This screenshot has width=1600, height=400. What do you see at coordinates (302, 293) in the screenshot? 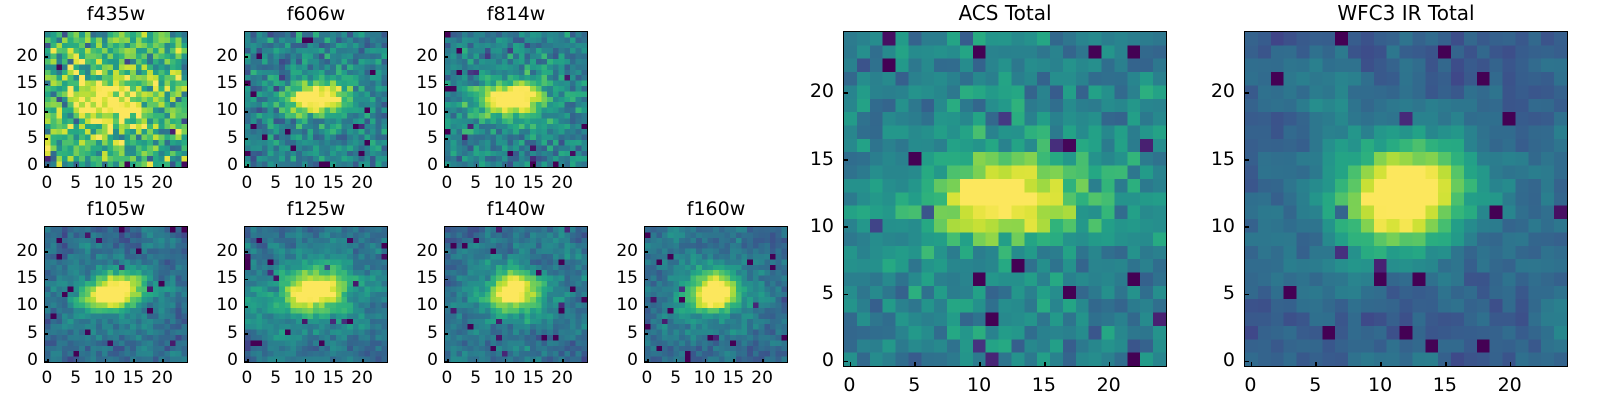
I see `panel-f125w: f125w 0 5 10 15 20 0 5 10 15 20` at bounding box center [302, 293].